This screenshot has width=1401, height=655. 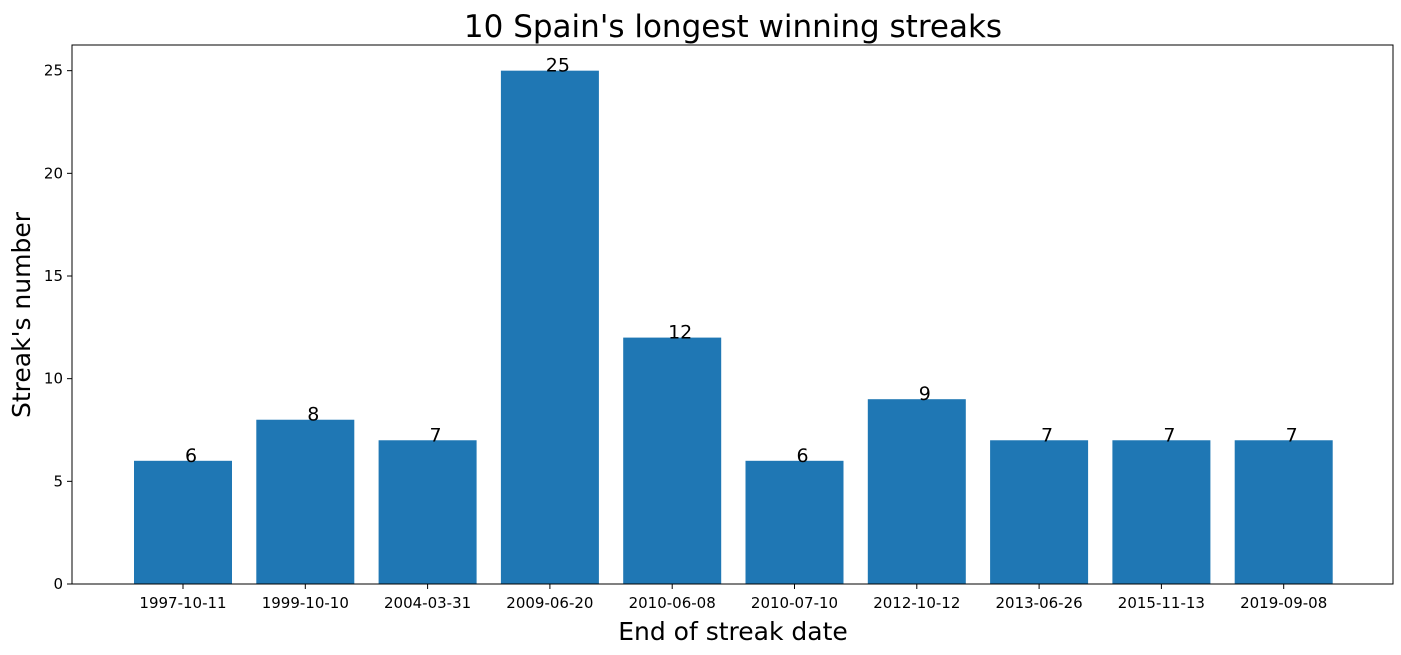 I want to click on y-tick-label: 20, so click(x=53, y=173).